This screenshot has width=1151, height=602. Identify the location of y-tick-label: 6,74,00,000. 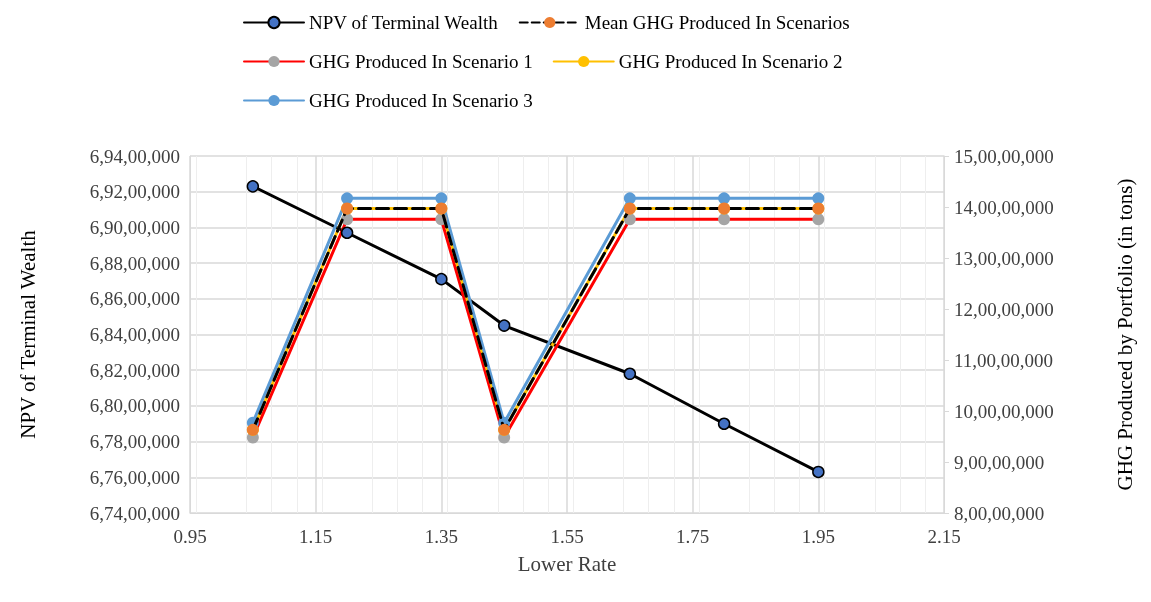
(134, 513).